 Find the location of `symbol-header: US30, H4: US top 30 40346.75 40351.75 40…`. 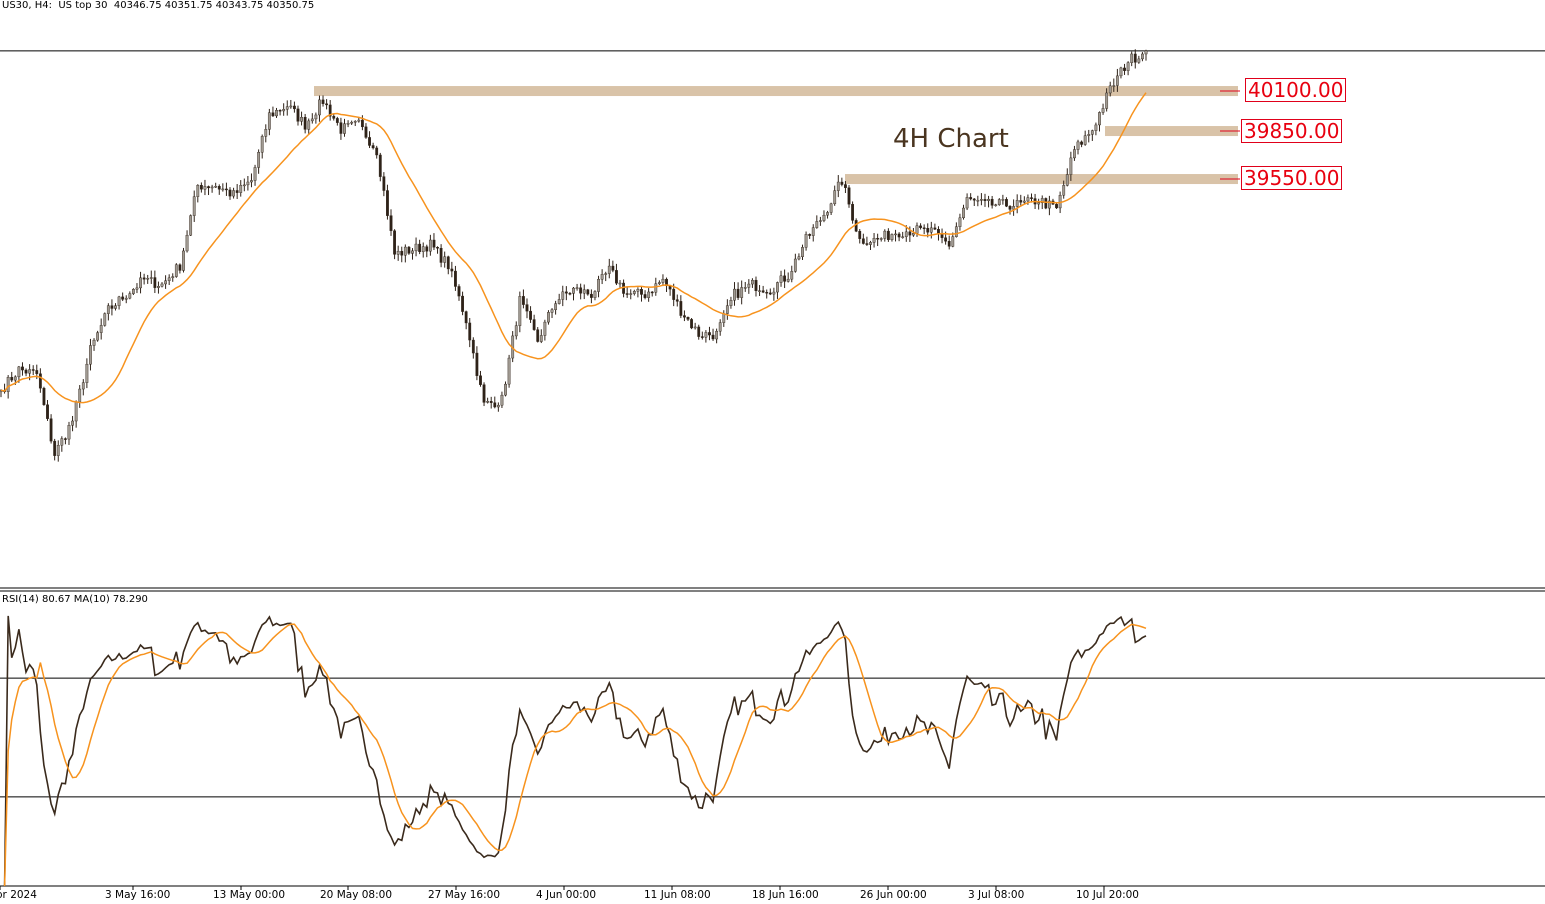

symbol-header: US30, H4: US top 30 40346.75 40351.75 40… is located at coordinates (158, 5).